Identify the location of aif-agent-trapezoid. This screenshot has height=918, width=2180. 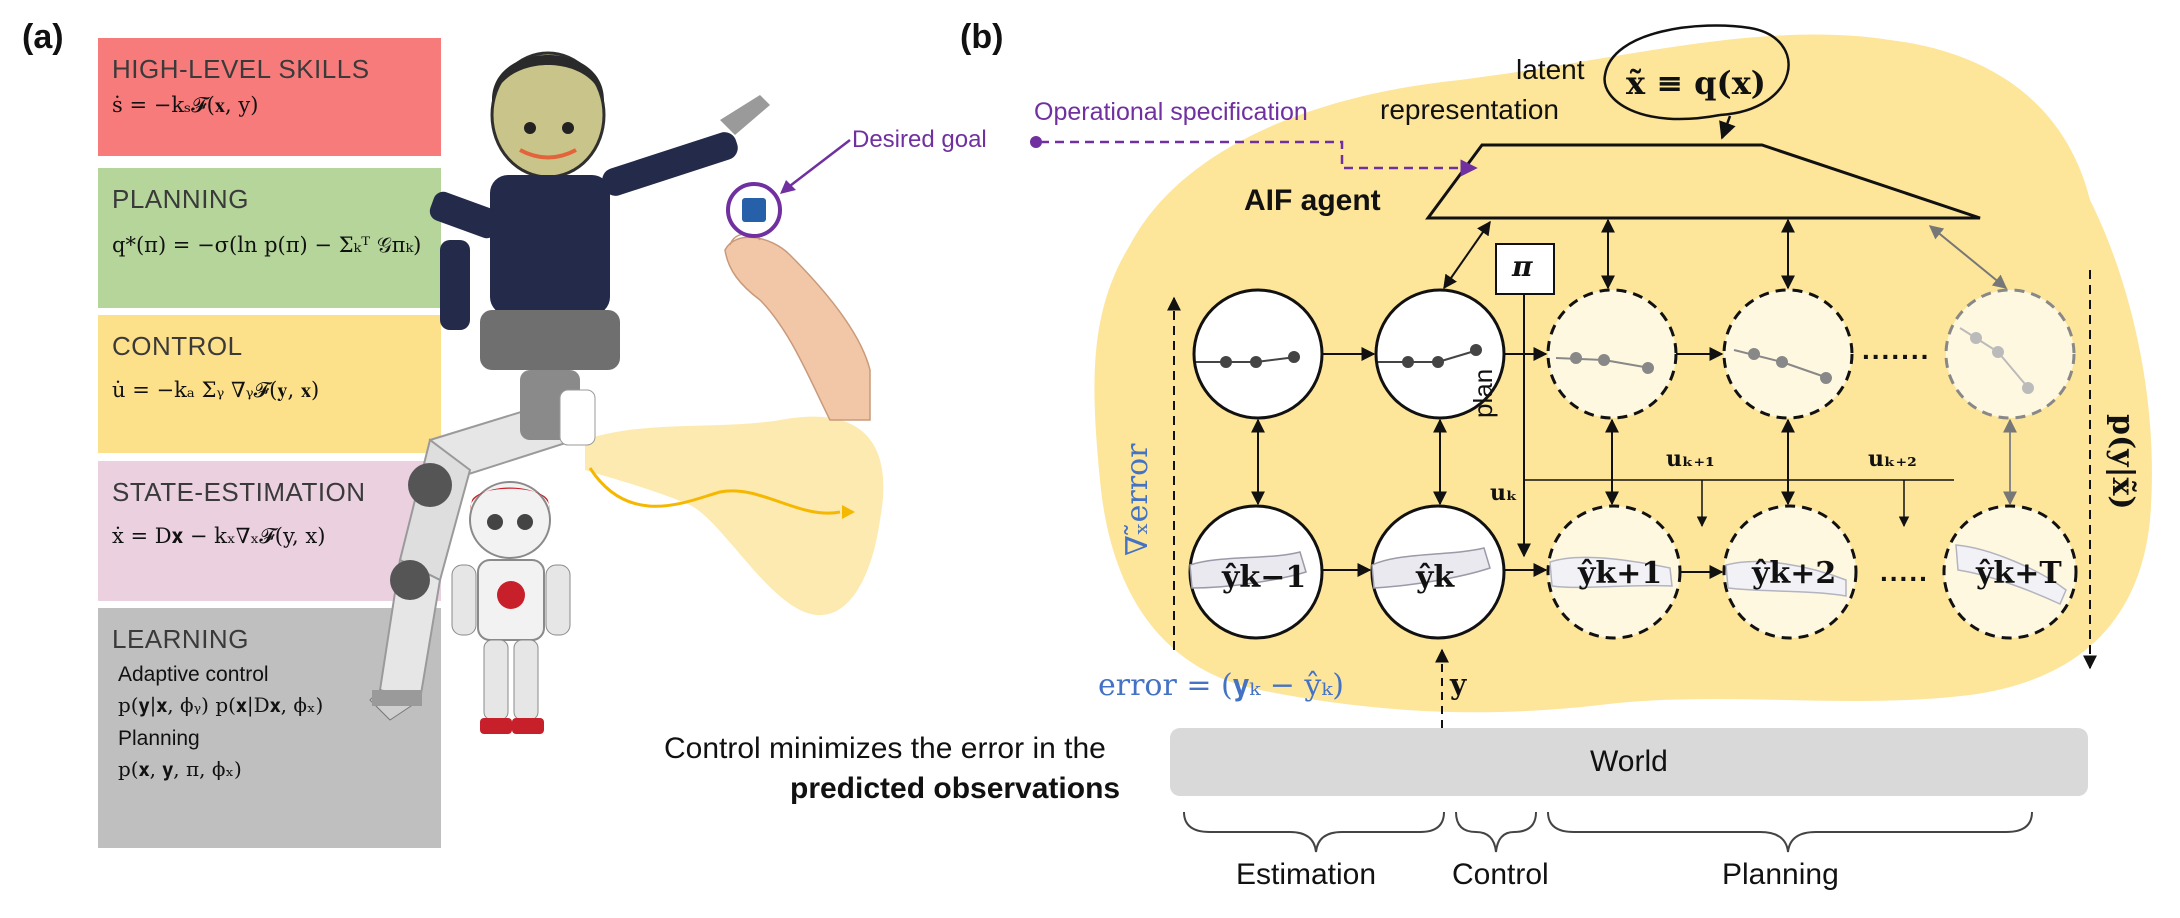
(1703, 181).